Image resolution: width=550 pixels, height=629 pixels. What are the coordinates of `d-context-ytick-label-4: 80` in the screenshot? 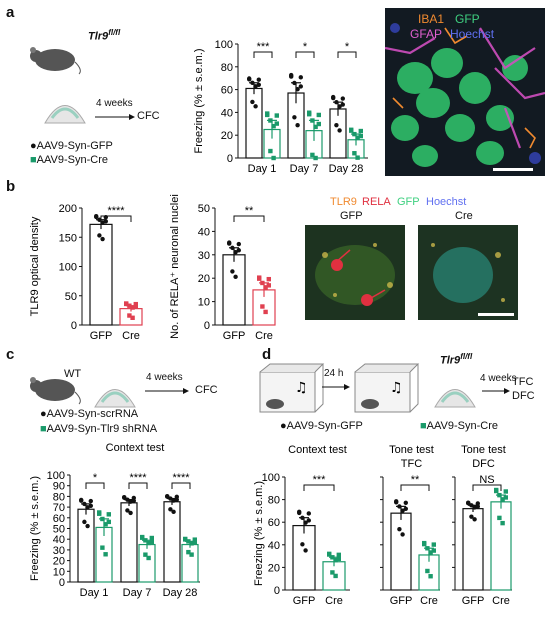 It's located at (274, 501).